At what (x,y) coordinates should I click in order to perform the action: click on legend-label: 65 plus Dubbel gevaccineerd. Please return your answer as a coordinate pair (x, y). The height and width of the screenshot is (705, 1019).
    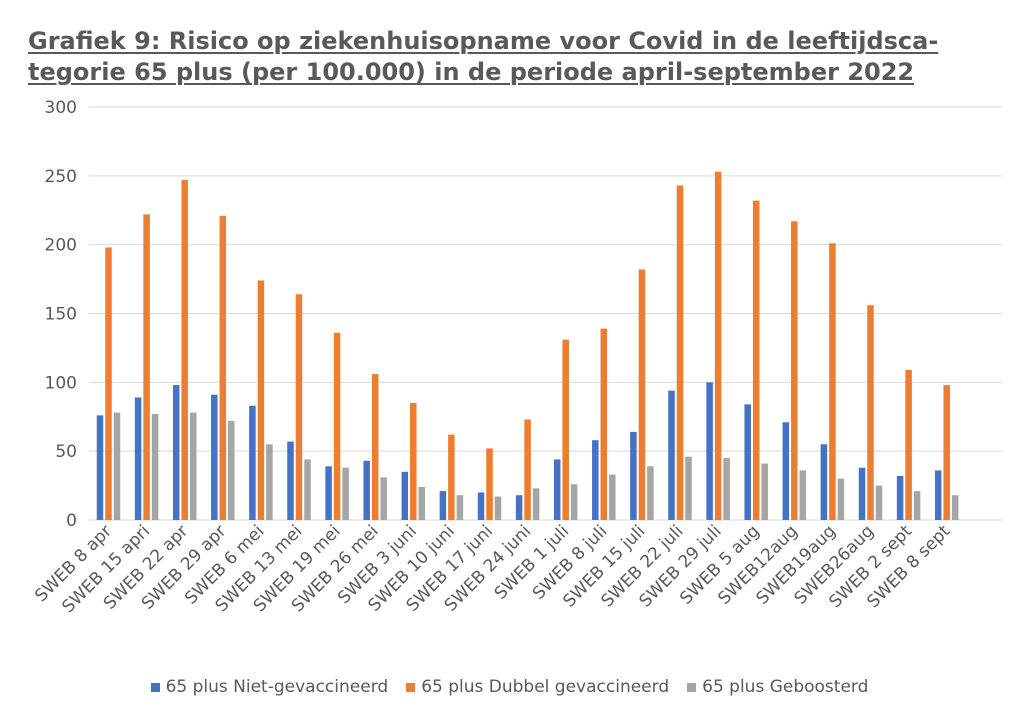
    Looking at the image, I should click on (545, 687).